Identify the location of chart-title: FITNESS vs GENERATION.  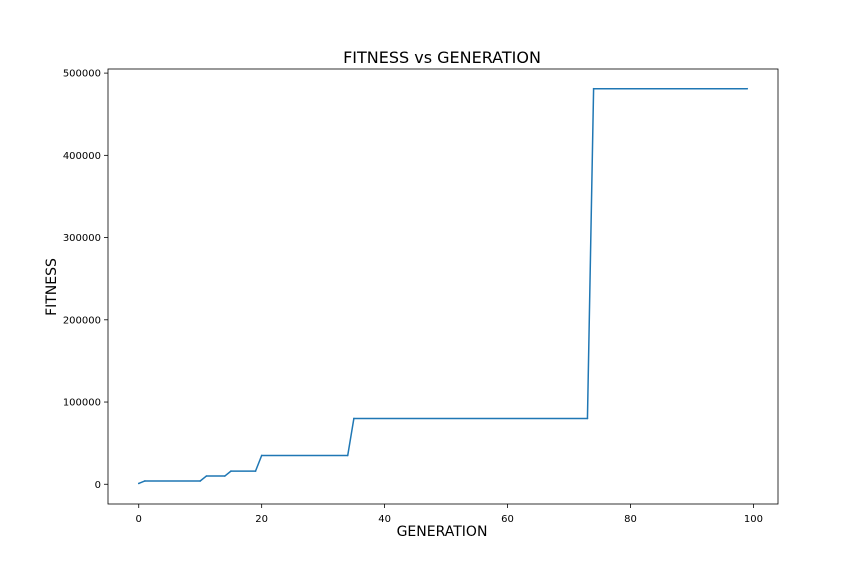
(442, 57).